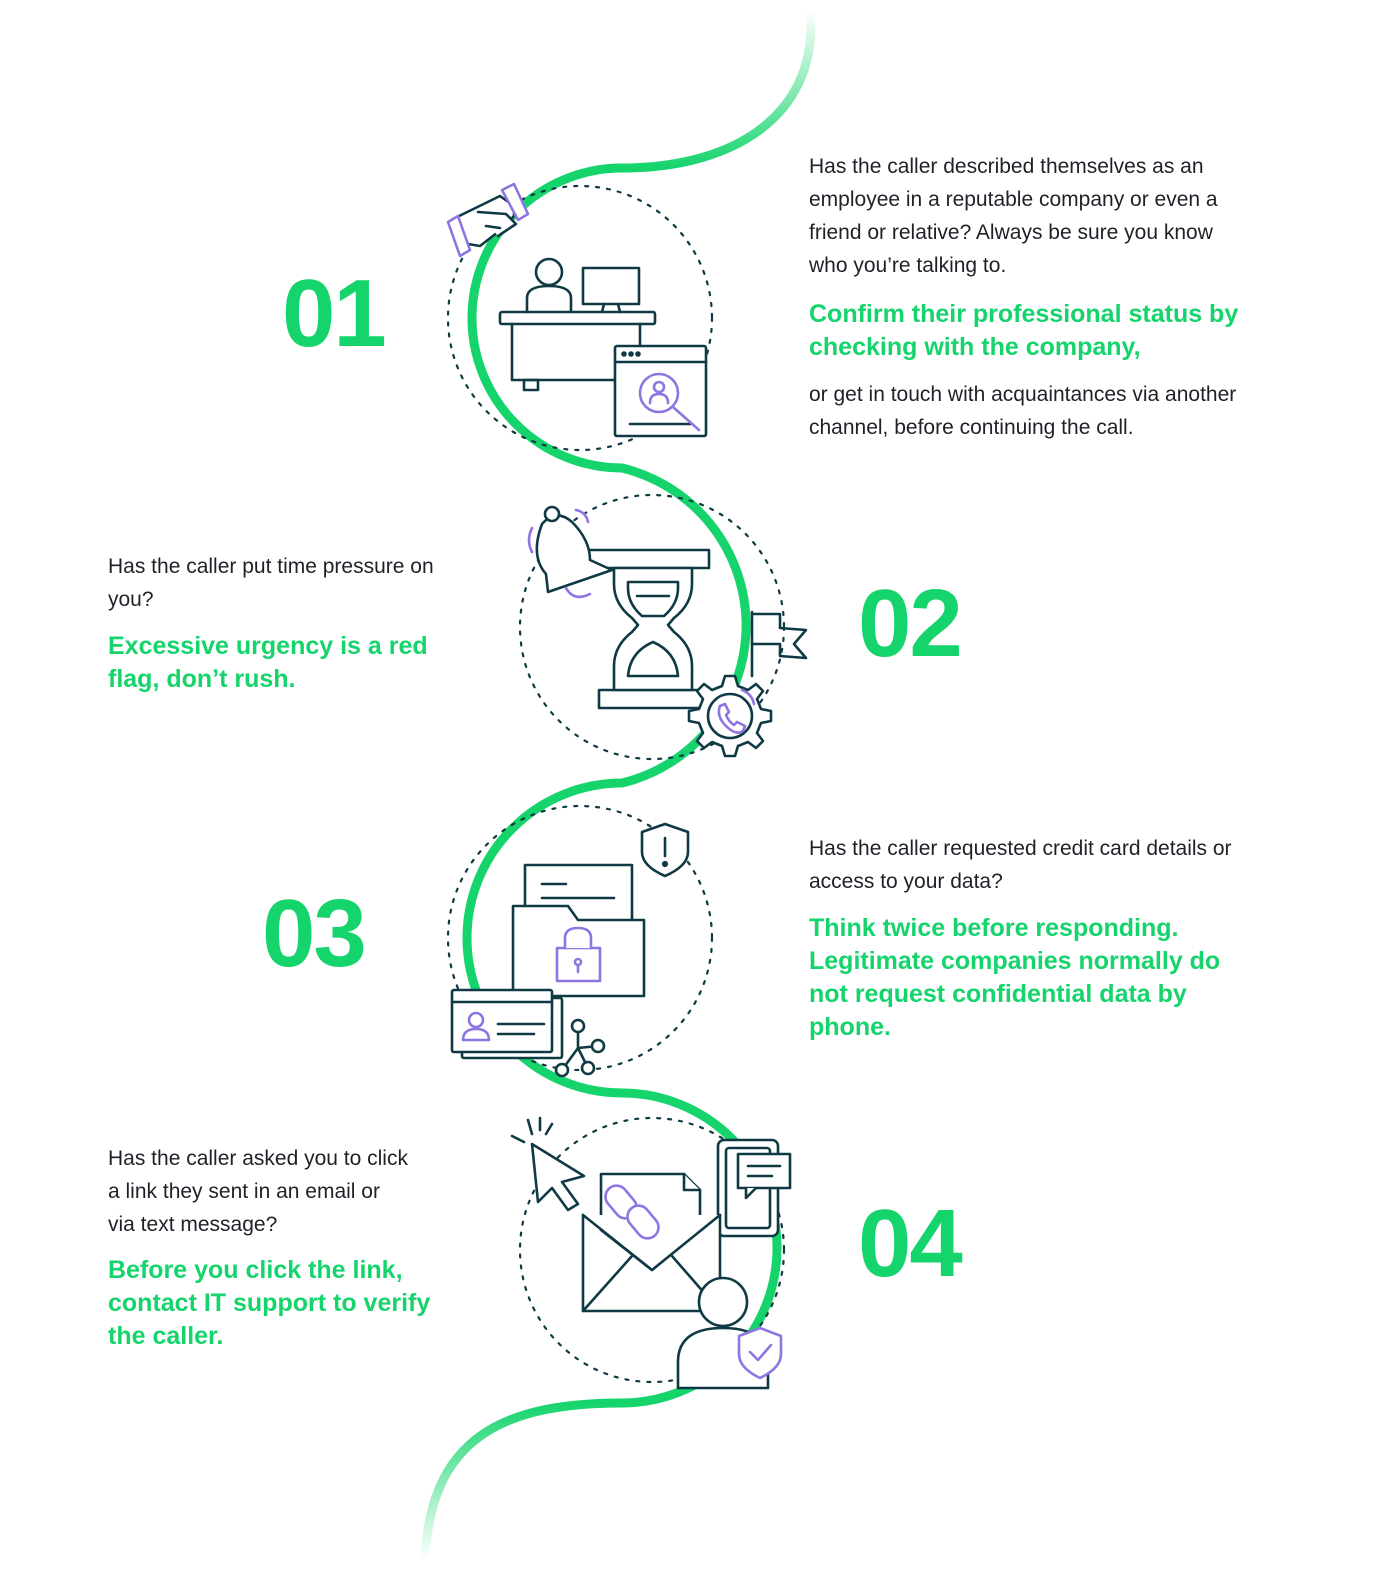 The image size is (1400, 1596). Describe the element at coordinates (334, 313) in the screenshot. I see `step-1-number: 01` at that location.